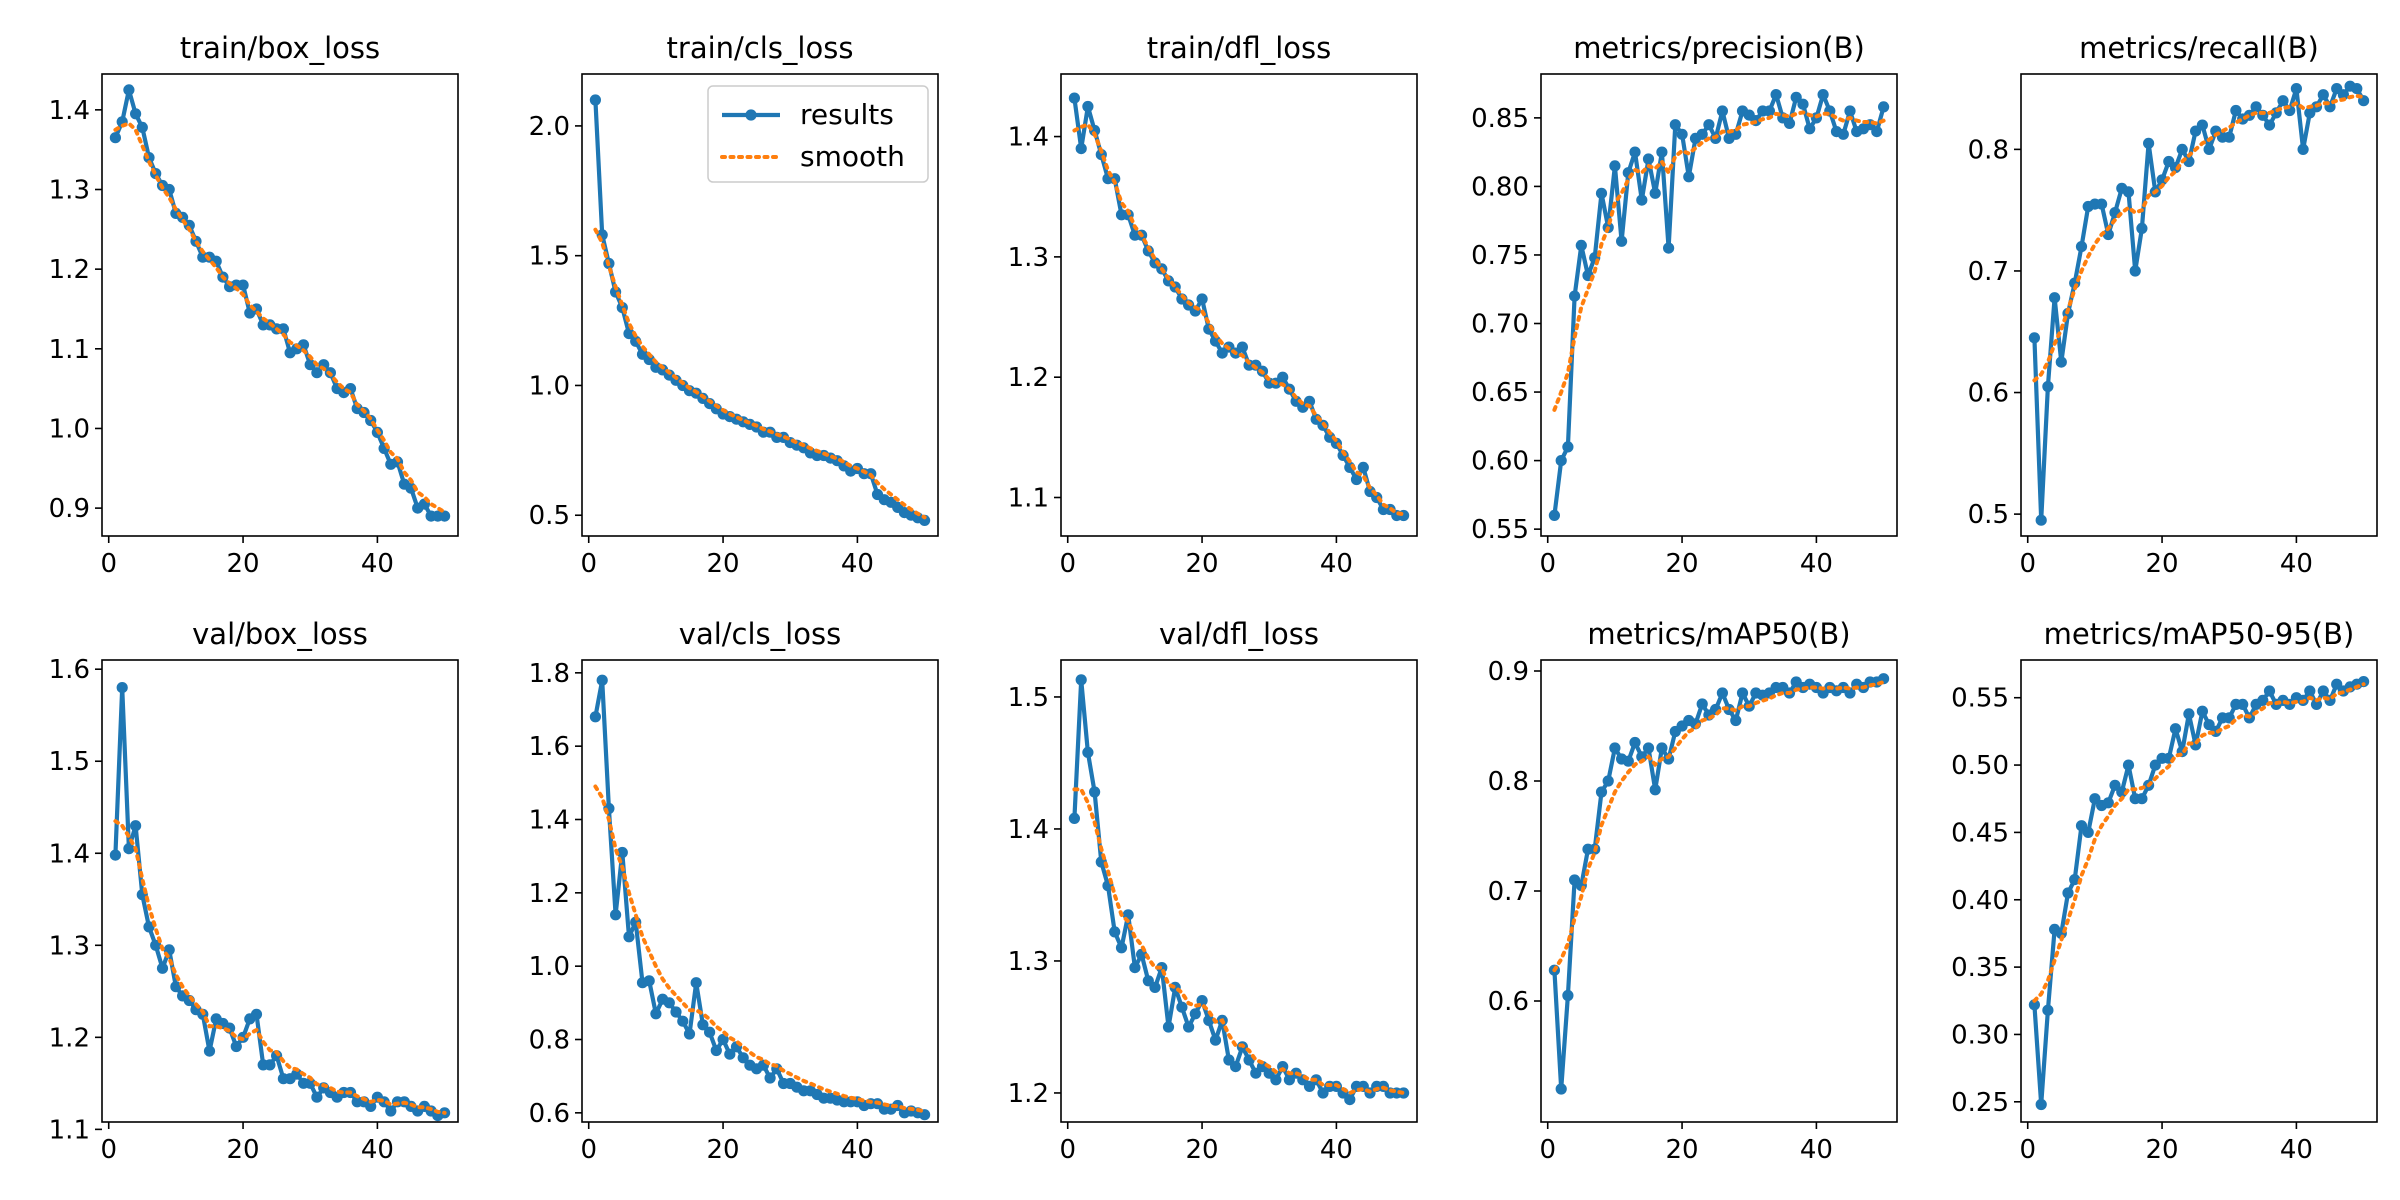 The height and width of the screenshot is (1200, 2400). What do you see at coordinates (549, 674) in the screenshot?
I see `y-tick-label: 1.8` at bounding box center [549, 674].